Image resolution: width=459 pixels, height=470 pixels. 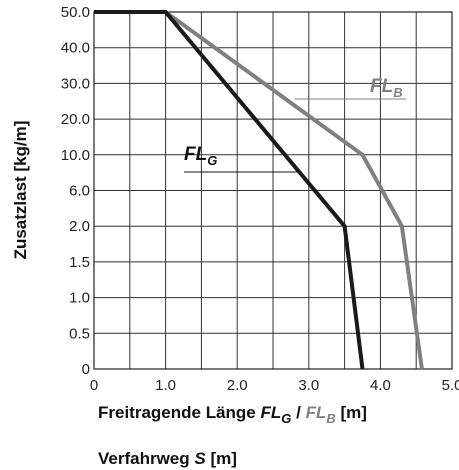 What do you see at coordinates (75, 12) in the screenshot?
I see `y-tick-label: 50.0` at bounding box center [75, 12].